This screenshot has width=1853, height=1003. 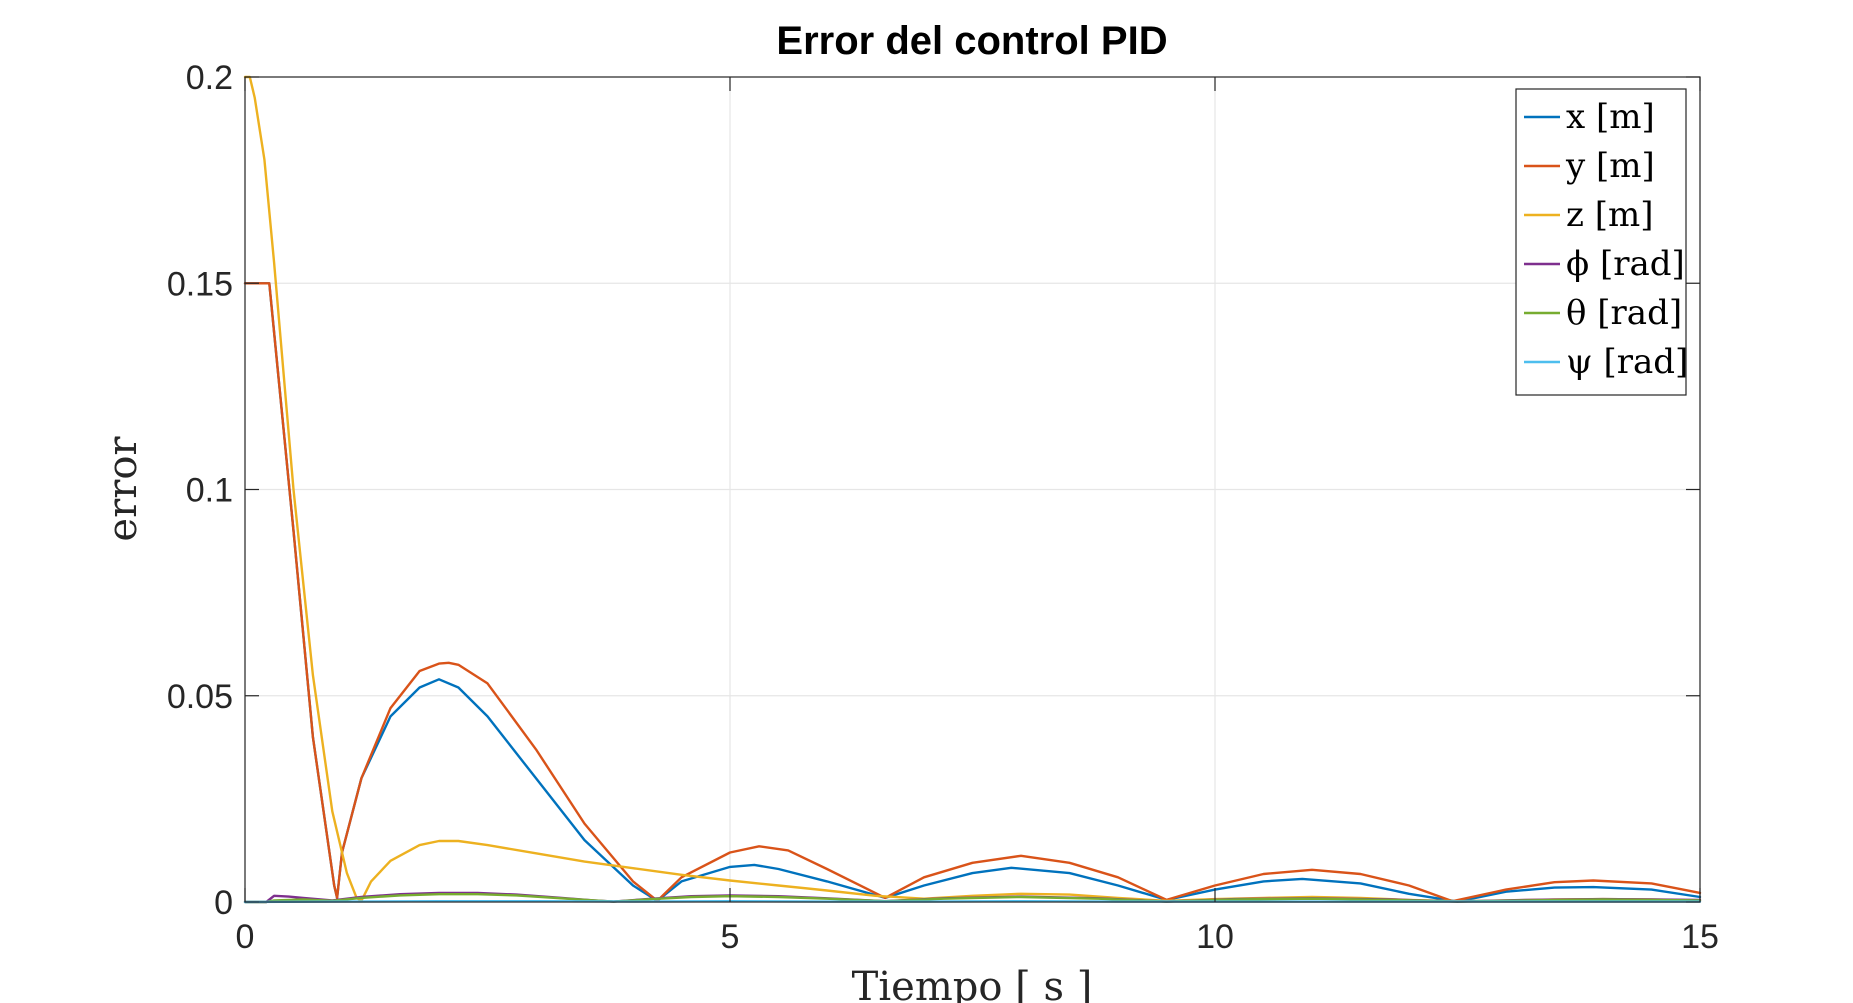 What do you see at coordinates (971, 41) in the screenshot?
I see `chart-title: Error del control PID` at bounding box center [971, 41].